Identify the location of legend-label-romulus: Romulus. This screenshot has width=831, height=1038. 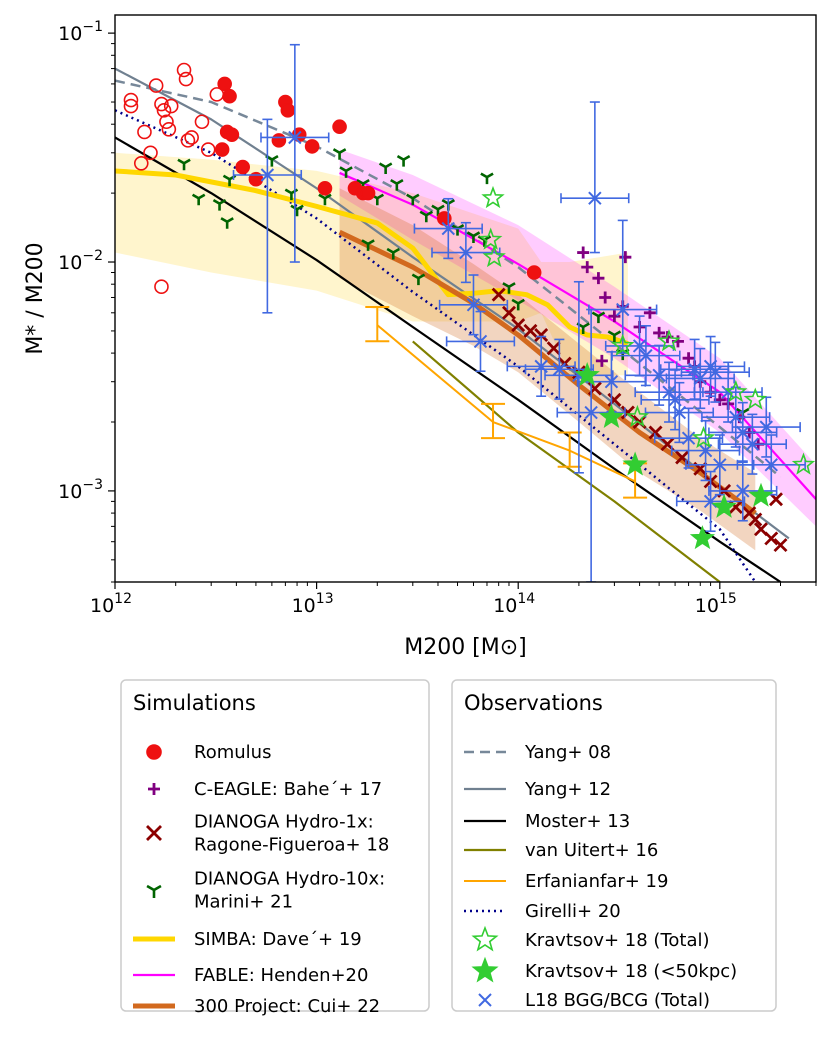
(232, 752).